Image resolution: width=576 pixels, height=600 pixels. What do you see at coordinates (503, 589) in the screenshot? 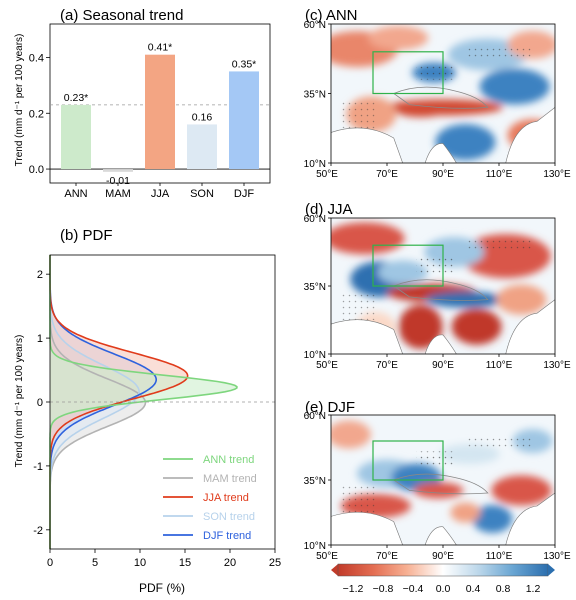
I see `colorbar-tick-label: 0.8` at bounding box center [503, 589].